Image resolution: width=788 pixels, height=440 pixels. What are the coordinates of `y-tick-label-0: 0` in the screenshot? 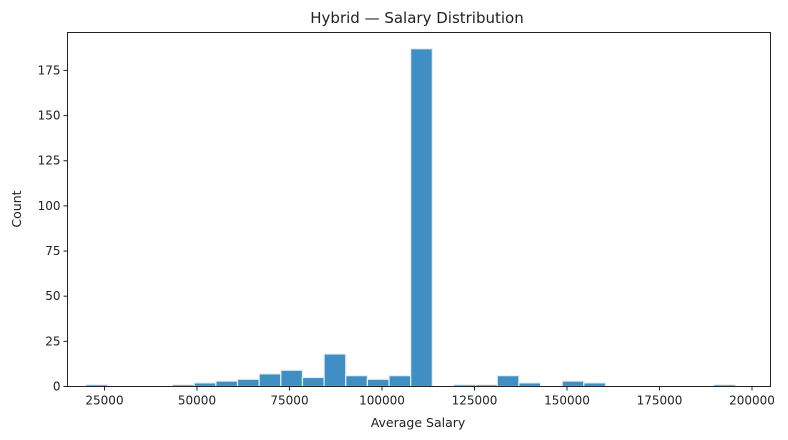 It's located at (57, 387).